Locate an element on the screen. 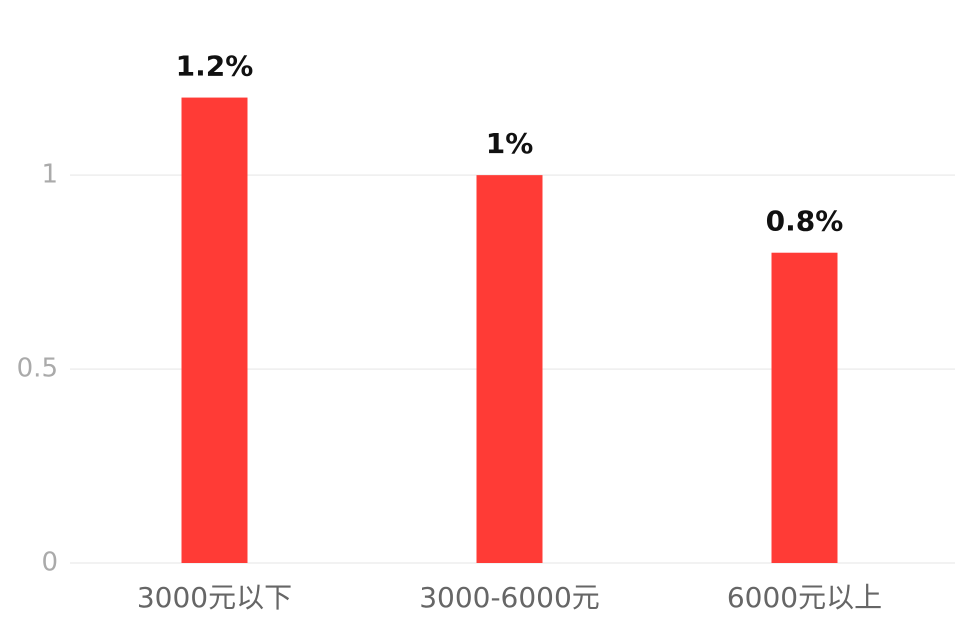 Image resolution: width=960 pixels, height=622 pixels. x-tick-label: 6000元以上 is located at coordinates (804, 597).